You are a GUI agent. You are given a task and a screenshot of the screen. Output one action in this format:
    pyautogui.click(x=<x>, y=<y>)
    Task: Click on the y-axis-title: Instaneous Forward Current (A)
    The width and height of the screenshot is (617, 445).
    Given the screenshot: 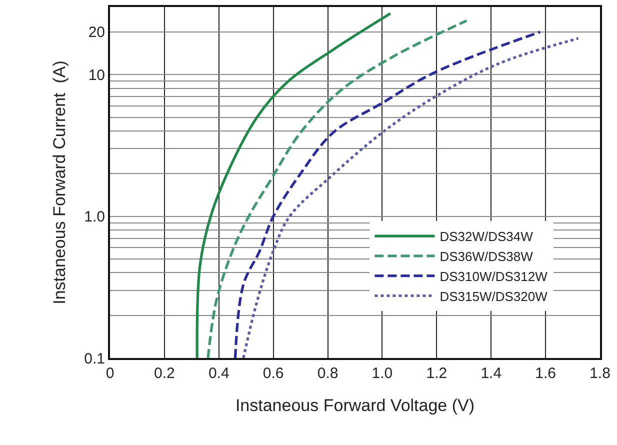 What is the action you would take?
    pyautogui.click(x=60, y=182)
    